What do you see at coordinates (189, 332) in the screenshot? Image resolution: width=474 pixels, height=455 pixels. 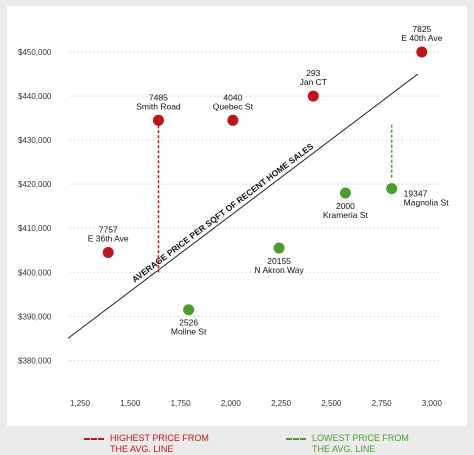 I see `point-label-street: Moline St` at bounding box center [189, 332].